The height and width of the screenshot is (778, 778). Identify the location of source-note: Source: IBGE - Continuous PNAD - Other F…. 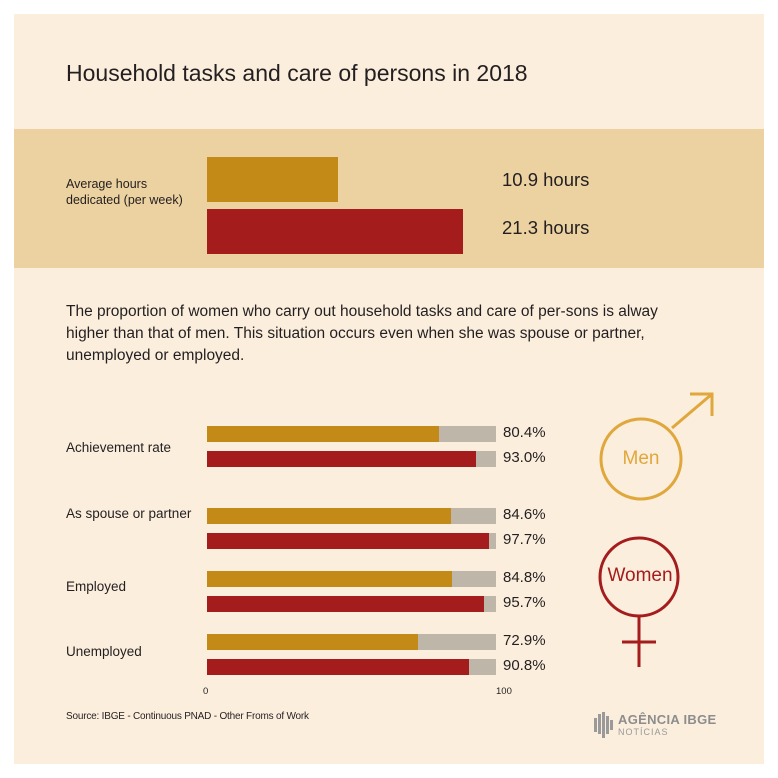
(187, 716).